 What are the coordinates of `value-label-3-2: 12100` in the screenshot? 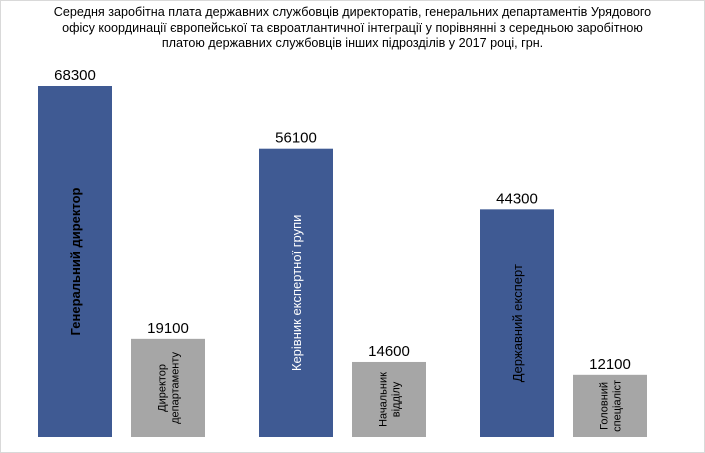 It's located at (610, 364).